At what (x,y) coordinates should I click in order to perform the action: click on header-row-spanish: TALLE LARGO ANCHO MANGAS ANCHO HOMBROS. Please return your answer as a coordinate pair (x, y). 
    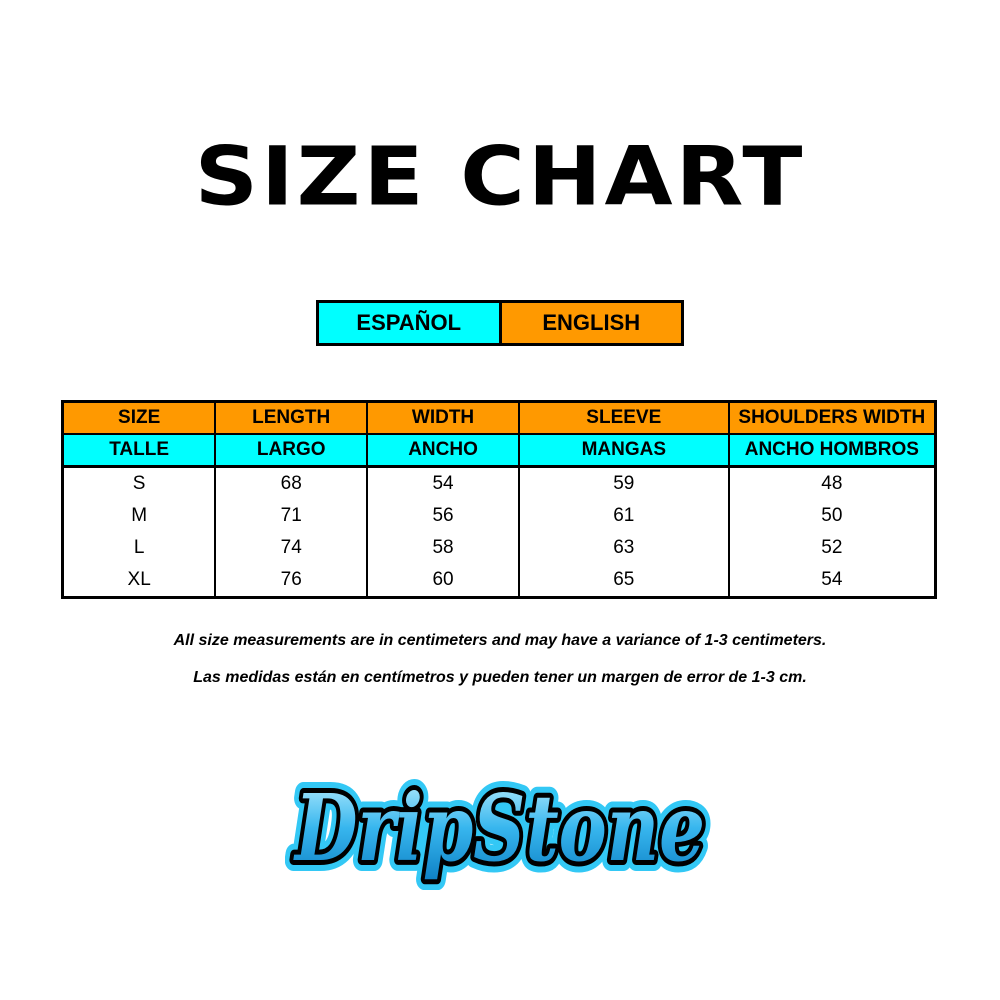
    Looking at the image, I should click on (499, 450).